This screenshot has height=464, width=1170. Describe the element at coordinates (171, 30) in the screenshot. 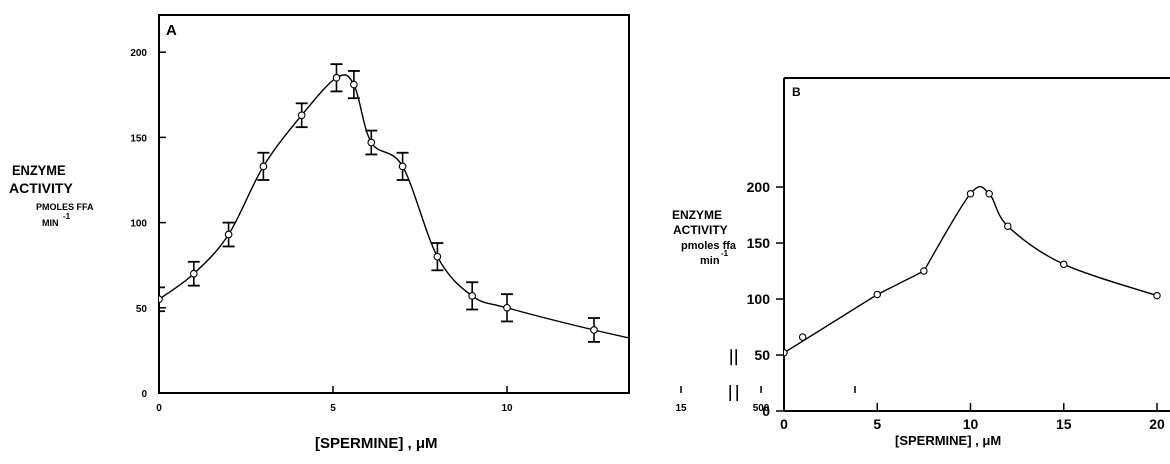

I see `panel-a-label: A` at that location.